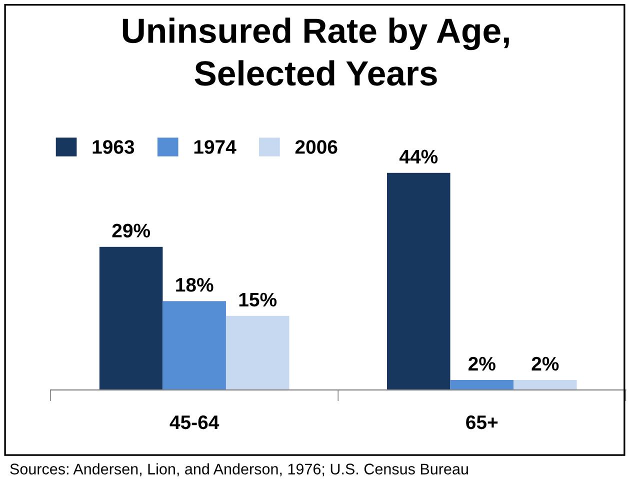 The width and height of the screenshot is (632, 479). I want to click on x-tick-label: 65+, so click(482, 422).